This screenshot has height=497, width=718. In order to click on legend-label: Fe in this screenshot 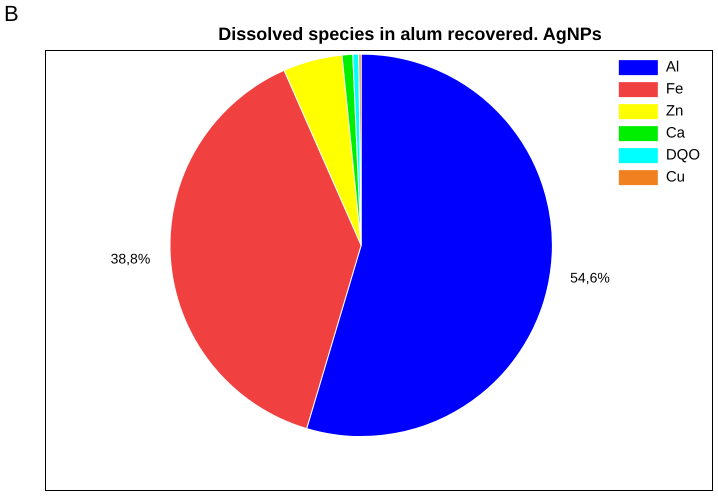, I will do `click(675, 89)`.